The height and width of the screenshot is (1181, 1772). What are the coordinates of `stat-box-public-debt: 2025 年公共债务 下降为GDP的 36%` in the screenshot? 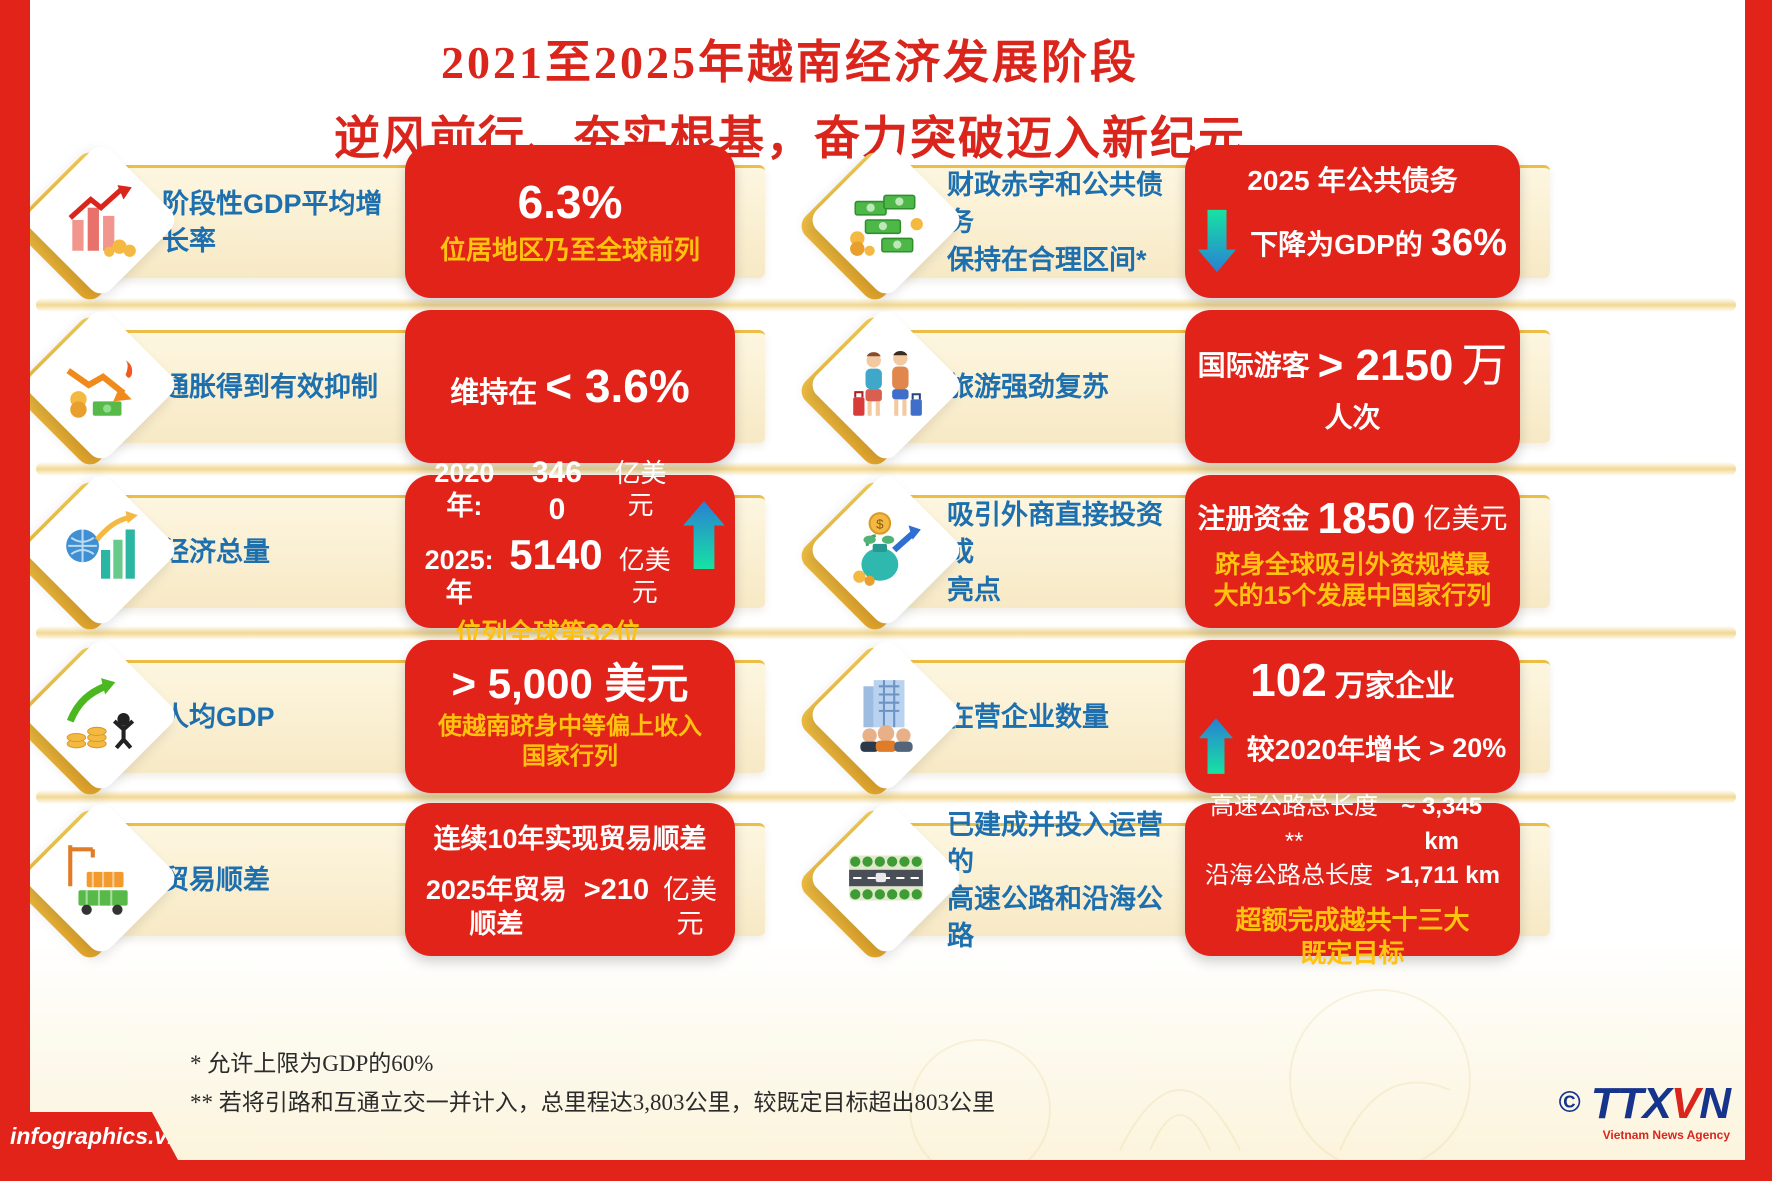 It's located at (1352, 221).